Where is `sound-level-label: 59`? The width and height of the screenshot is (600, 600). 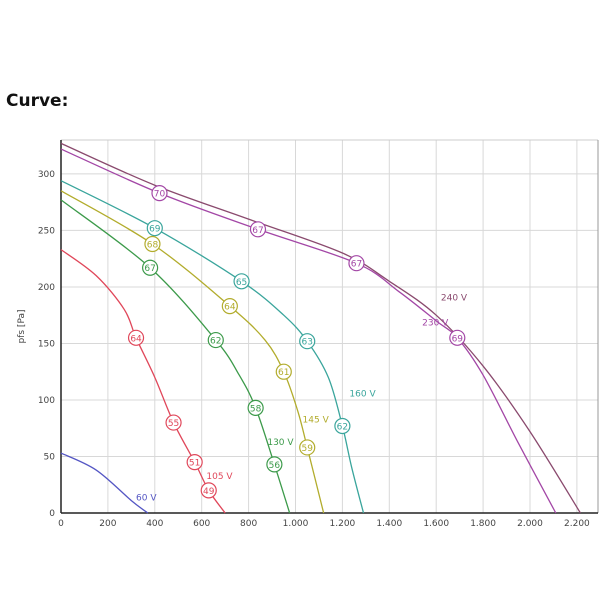
sound-level-label: 59 is located at coordinates (307, 449).